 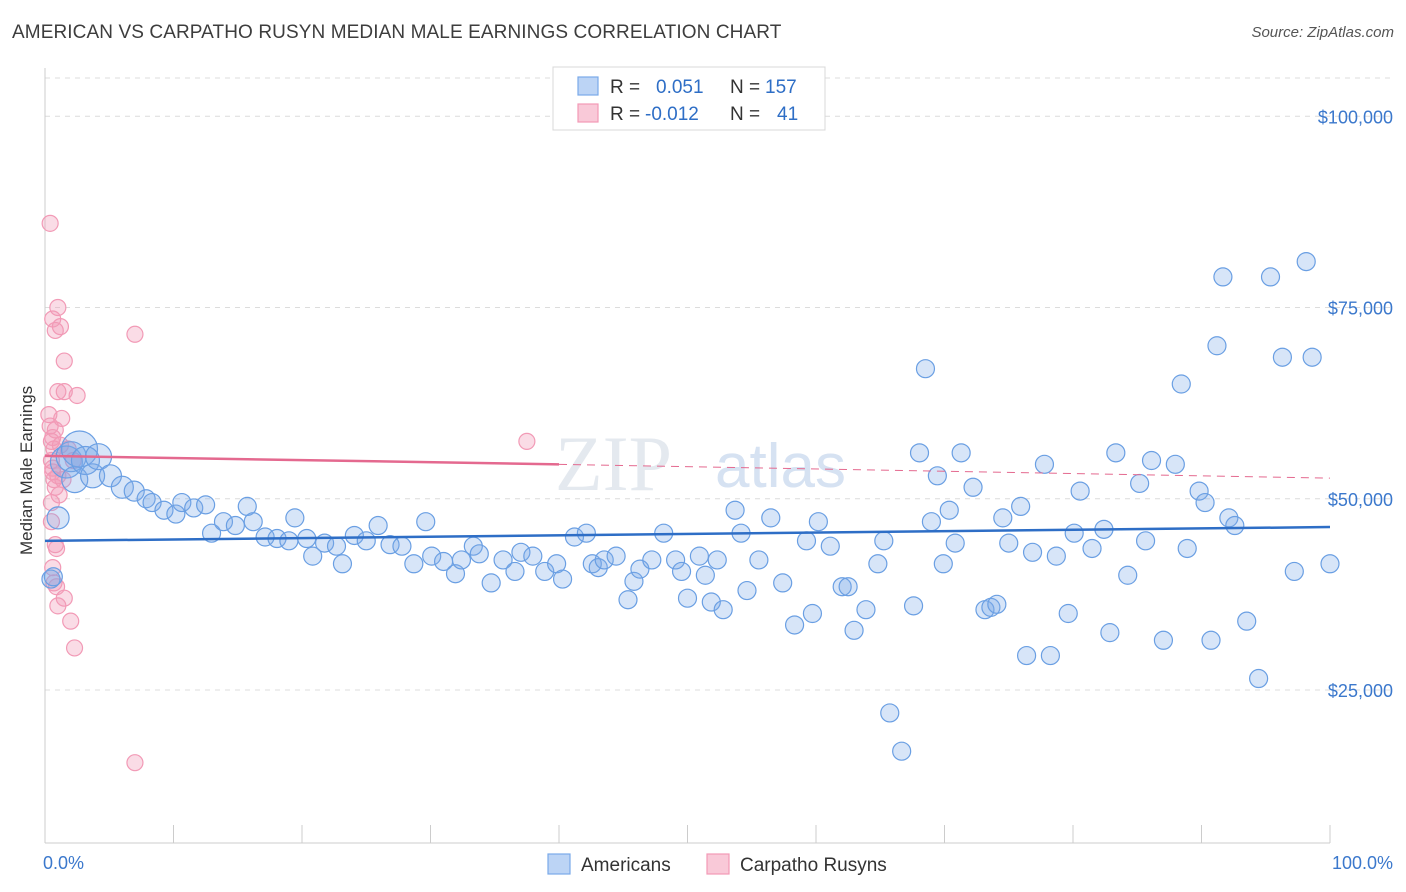 What do you see at coordinates (1360, 691) in the screenshot?
I see `y-tick-label: $25,000` at bounding box center [1360, 691].